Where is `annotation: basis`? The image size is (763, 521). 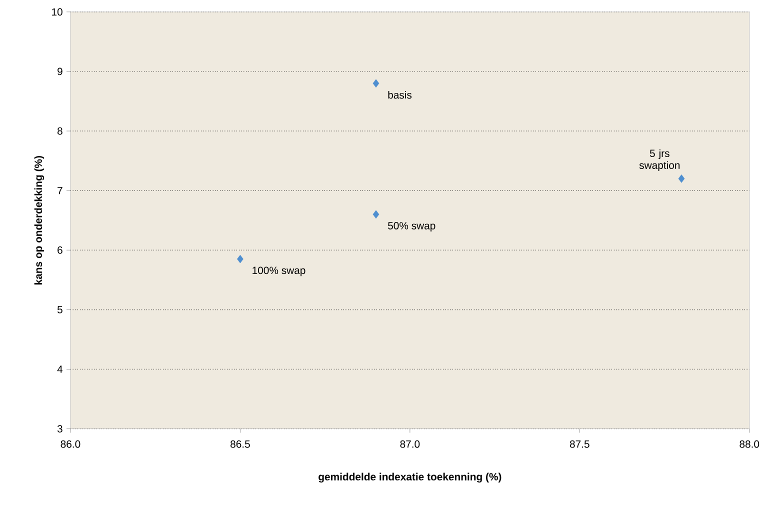 annotation: basis is located at coordinates (400, 94).